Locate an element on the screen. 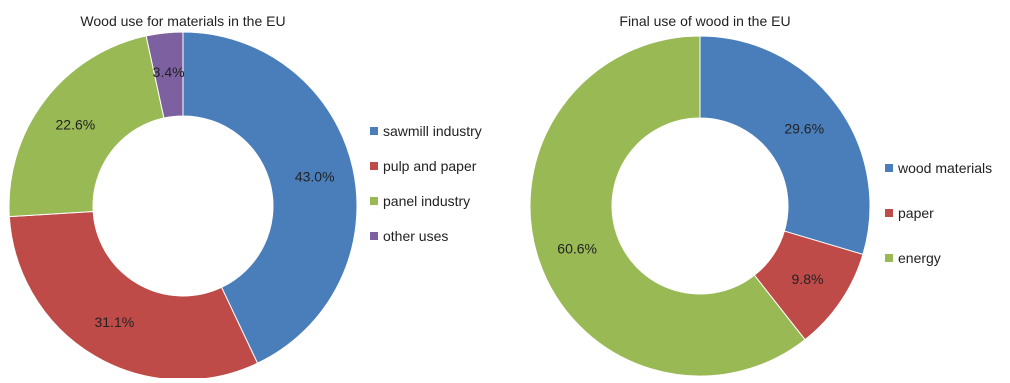 The width and height of the screenshot is (1010, 383). legend-label-wood-materials: wood materials is located at coordinates (944, 168).